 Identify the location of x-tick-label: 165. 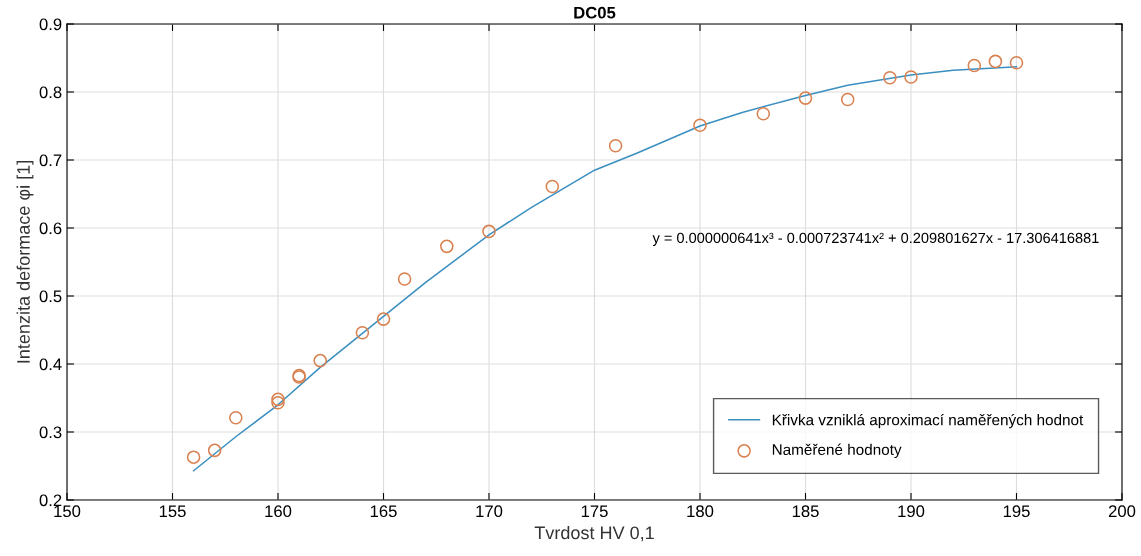
(383, 511).